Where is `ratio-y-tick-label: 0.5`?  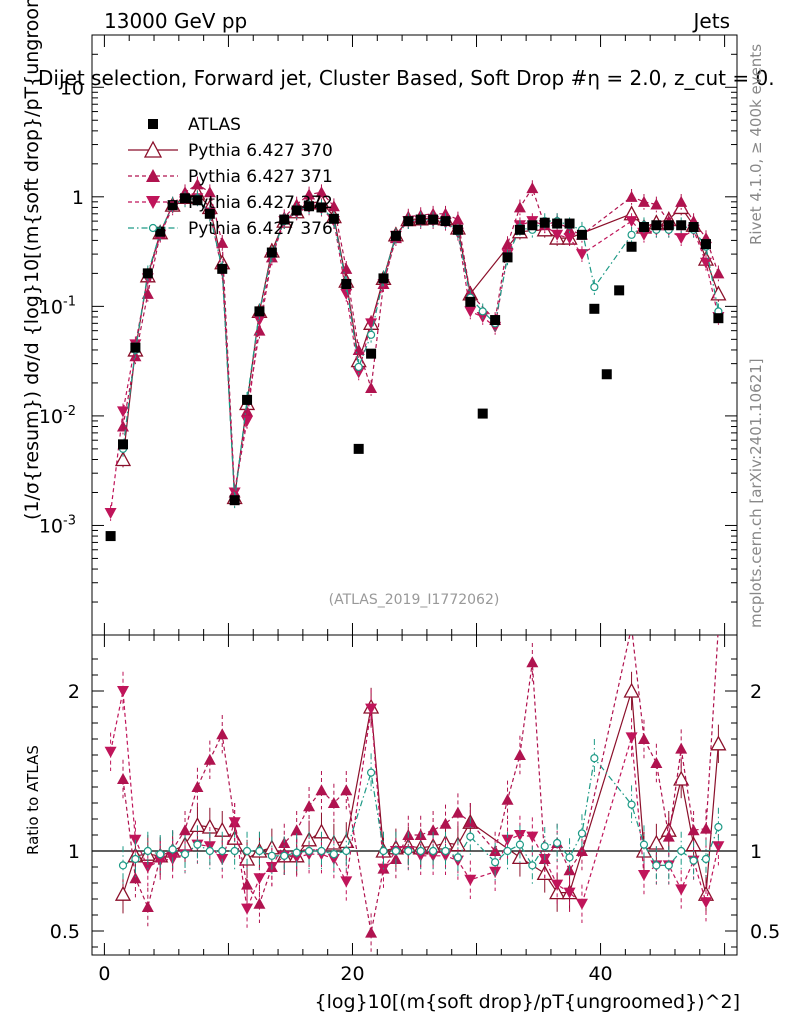 ratio-y-tick-label: 0.5 is located at coordinates (65, 932).